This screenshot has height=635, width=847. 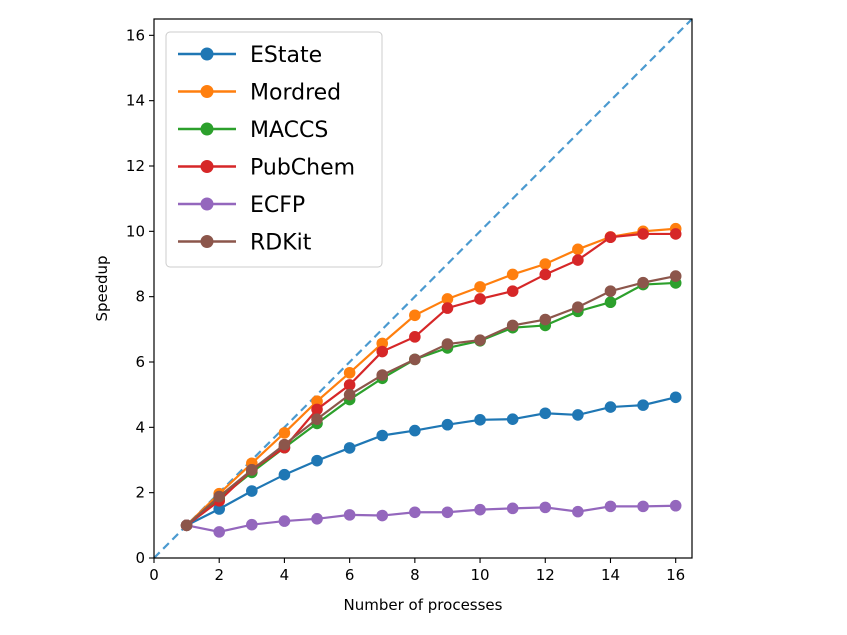 I want to click on y-tick-label: 12, so click(x=135, y=166).